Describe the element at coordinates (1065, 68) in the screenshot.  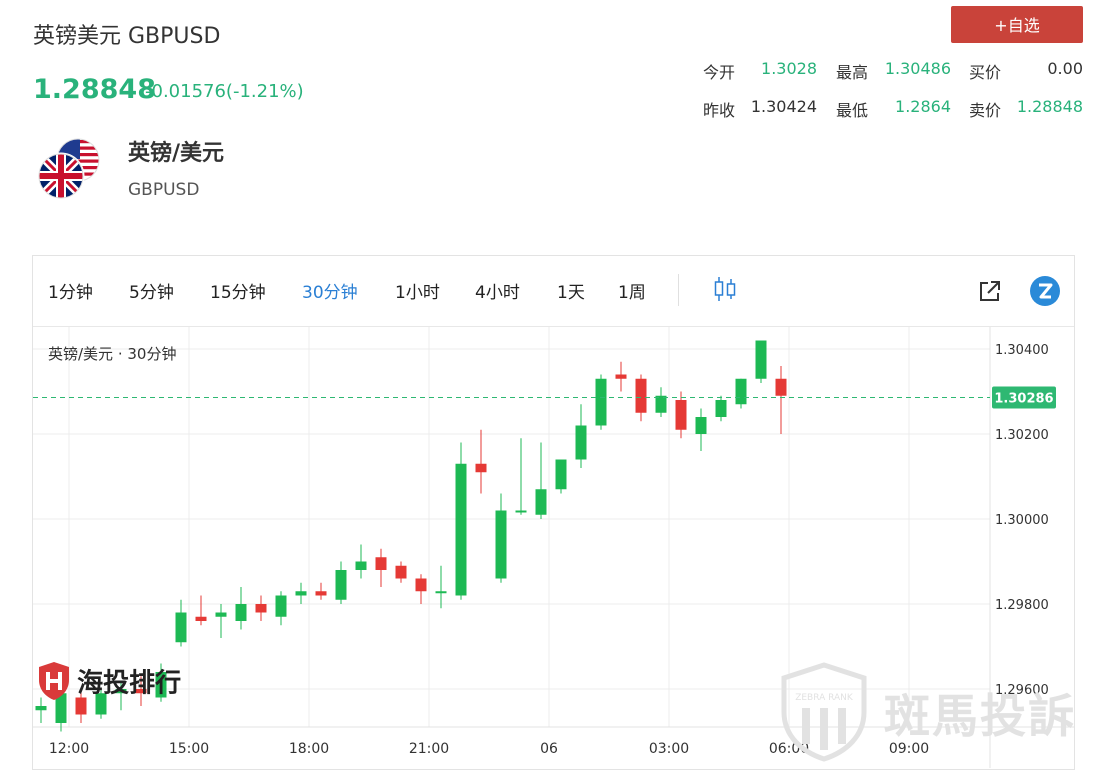
I see `bid-value: 0.00` at that location.